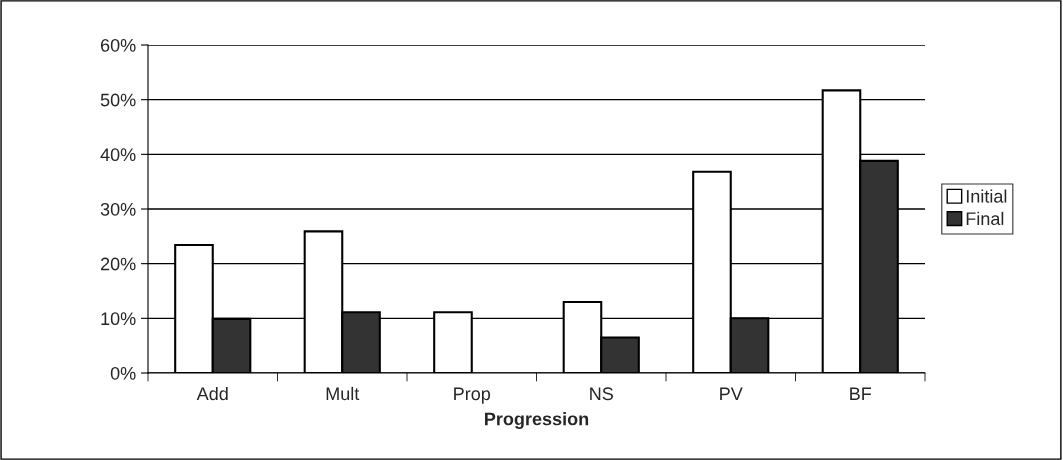 The height and width of the screenshot is (460, 1063). What do you see at coordinates (118, 319) in the screenshot?
I see `y-tick-label: 10%` at bounding box center [118, 319].